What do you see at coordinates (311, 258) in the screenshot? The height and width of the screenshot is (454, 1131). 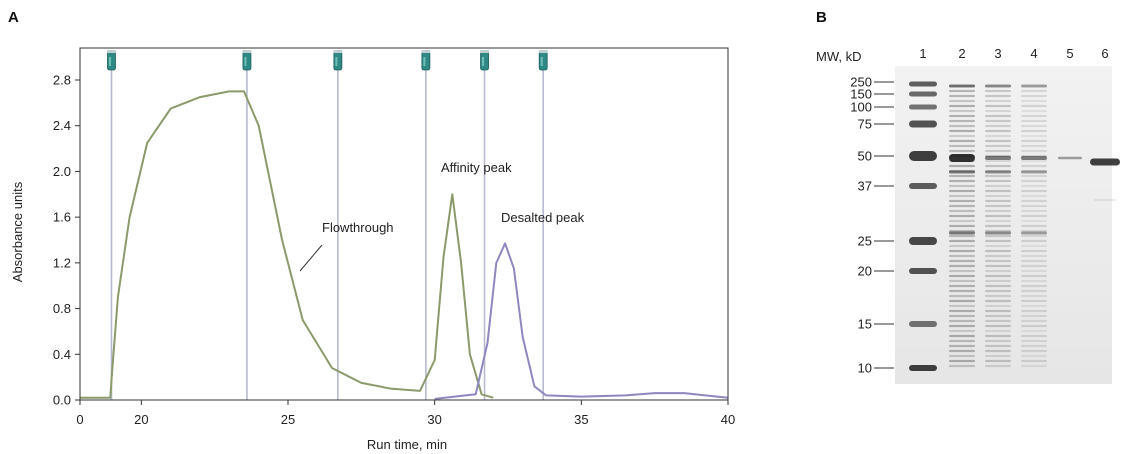 I see `flowthrough-leader` at bounding box center [311, 258].